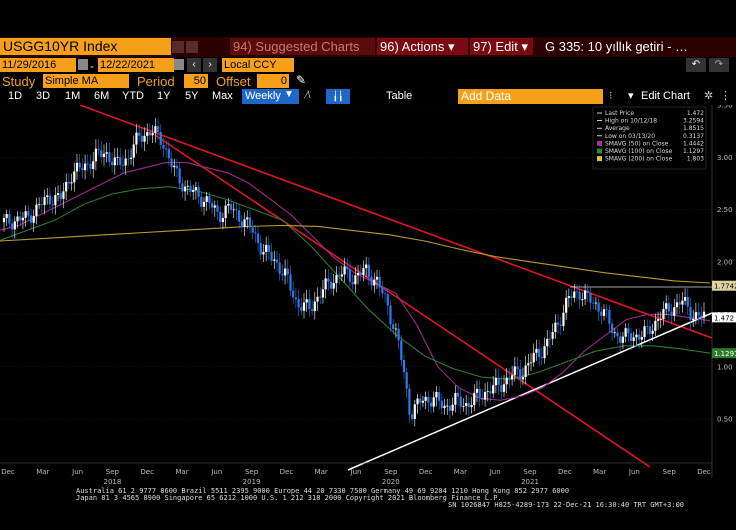 Image resolution: width=736 pixels, height=530 pixels. What do you see at coordinates (399, 96) in the screenshot?
I see `table-button: Table` at bounding box center [399, 96].